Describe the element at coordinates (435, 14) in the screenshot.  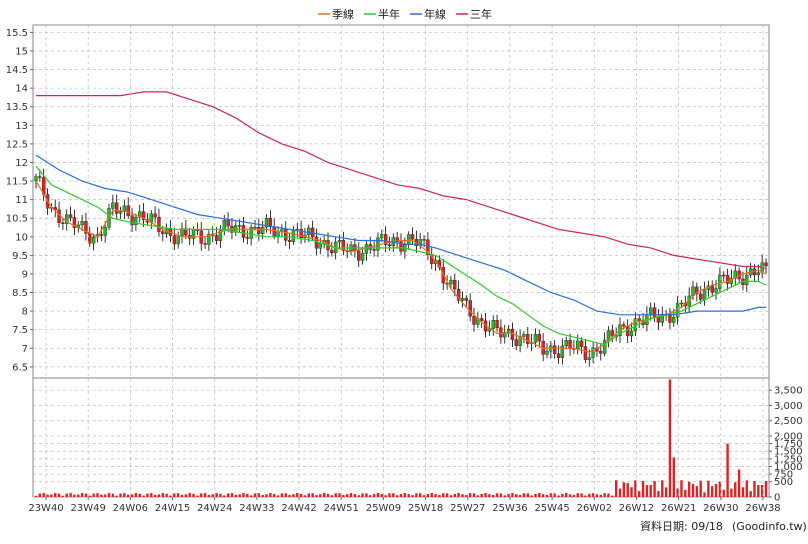
I see `legend-label-2: 年線` at that location.